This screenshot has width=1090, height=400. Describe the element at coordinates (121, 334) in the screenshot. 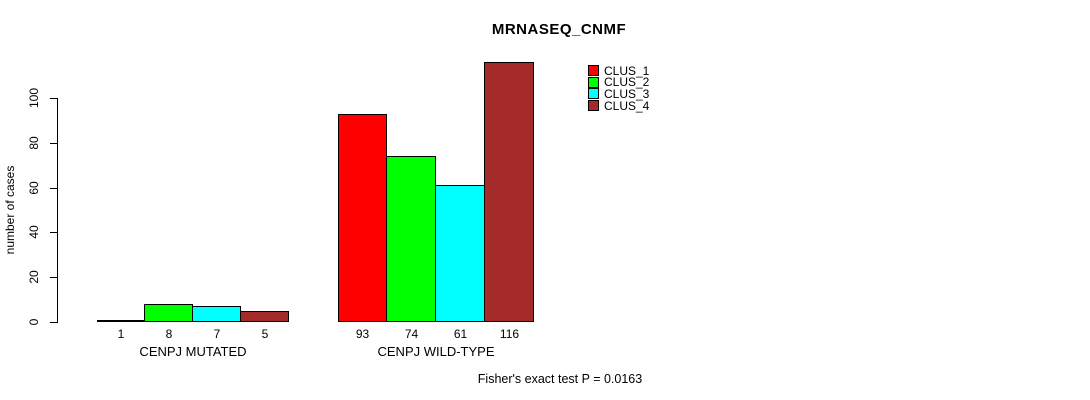

I see `bar-value-label: 1` at that location.